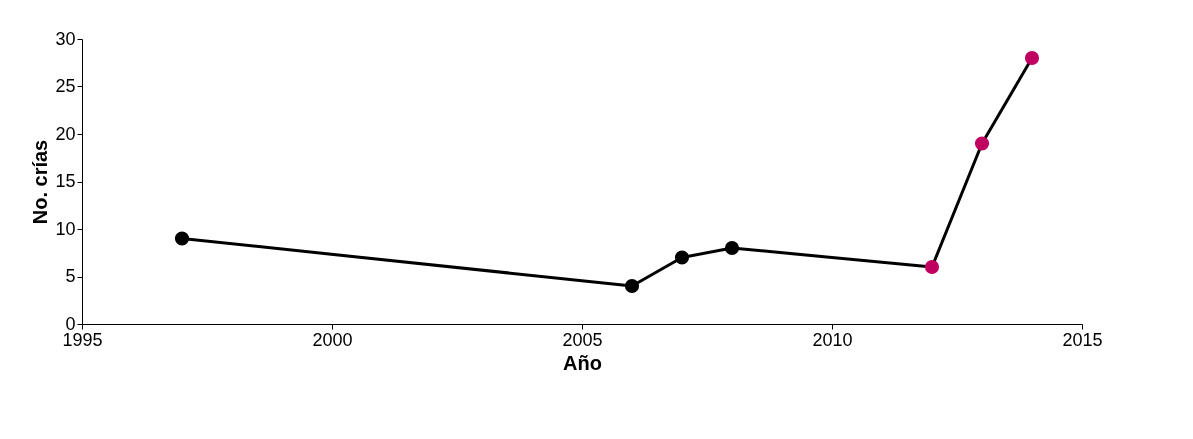 This screenshot has width=1193, height=439. I want to click on x-tick-label: 2010, so click(832, 339).